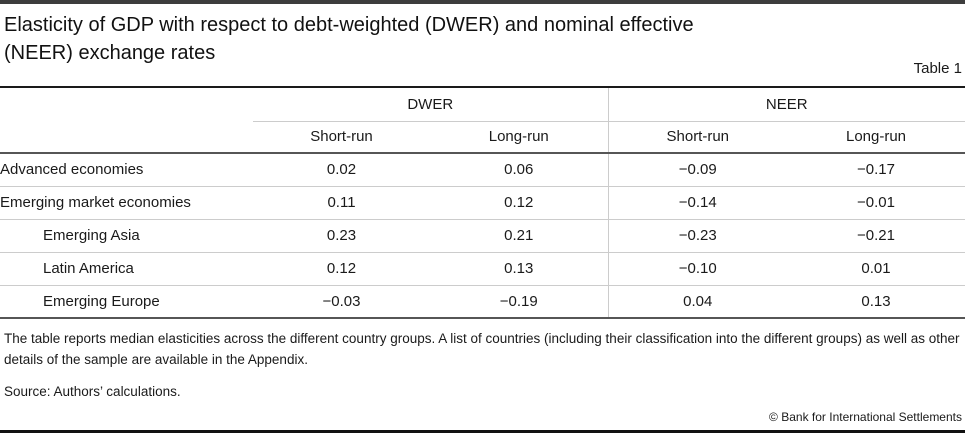 The image size is (965, 438). I want to click on row-label: Emerging market economies, so click(126, 203).